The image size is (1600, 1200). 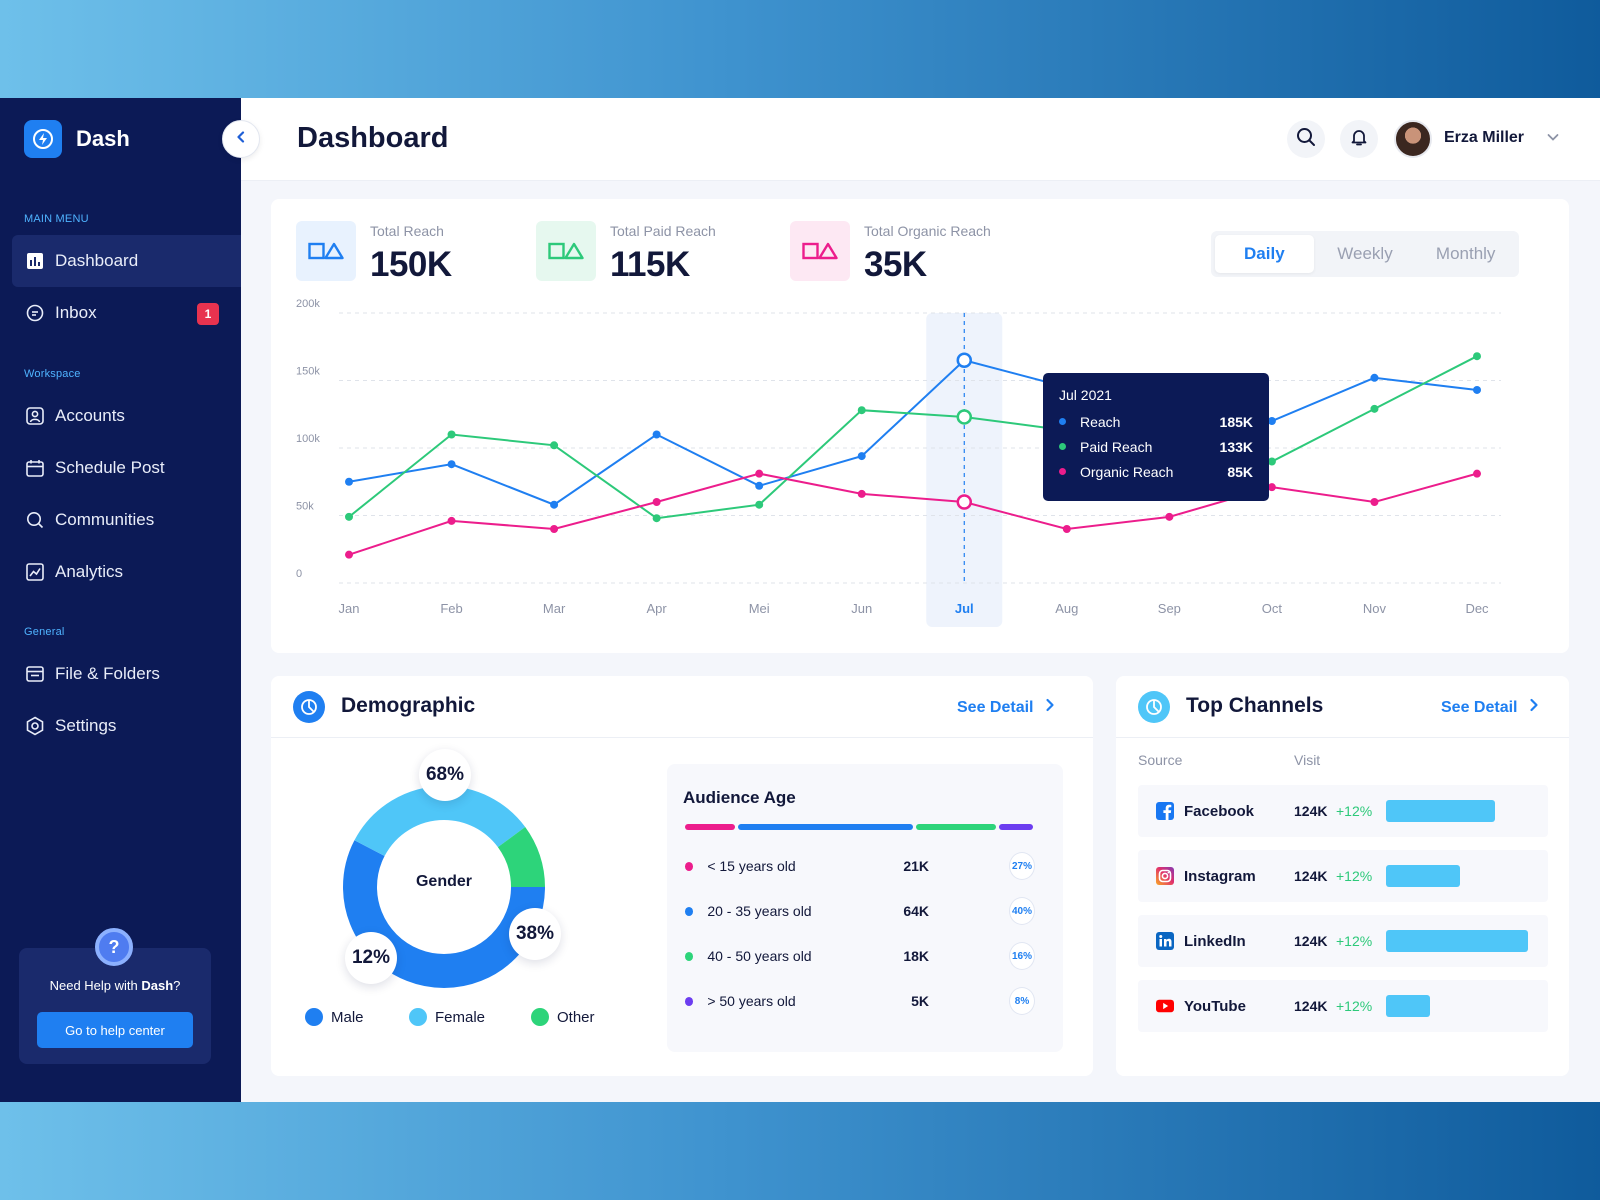 What do you see at coordinates (1022, 911) in the screenshot?
I see `age-percent-badge: 40%` at bounding box center [1022, 911].